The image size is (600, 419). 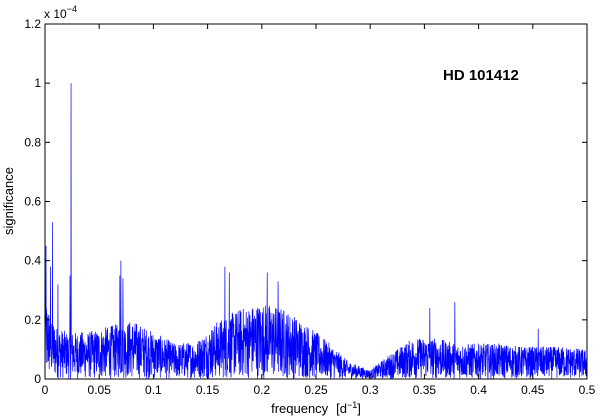 I want to click on y-tick-label: 0.4, so click(x=32, y=261).